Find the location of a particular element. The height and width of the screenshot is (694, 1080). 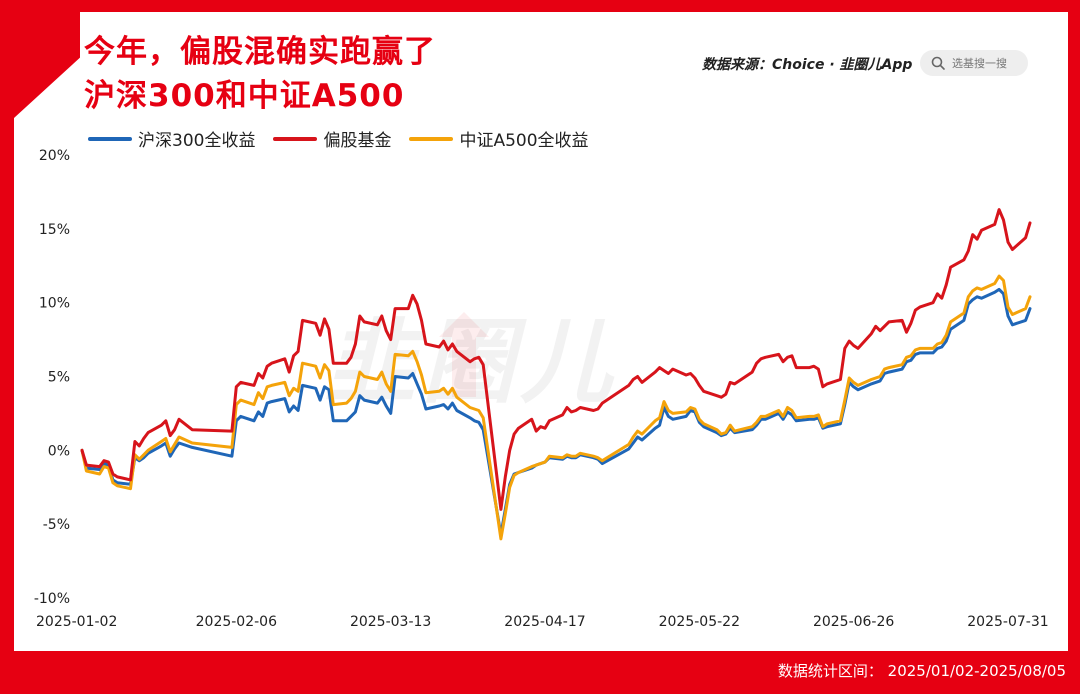

legend-item-a500: 中证A500全收益 is located at coordinates (499, 138).